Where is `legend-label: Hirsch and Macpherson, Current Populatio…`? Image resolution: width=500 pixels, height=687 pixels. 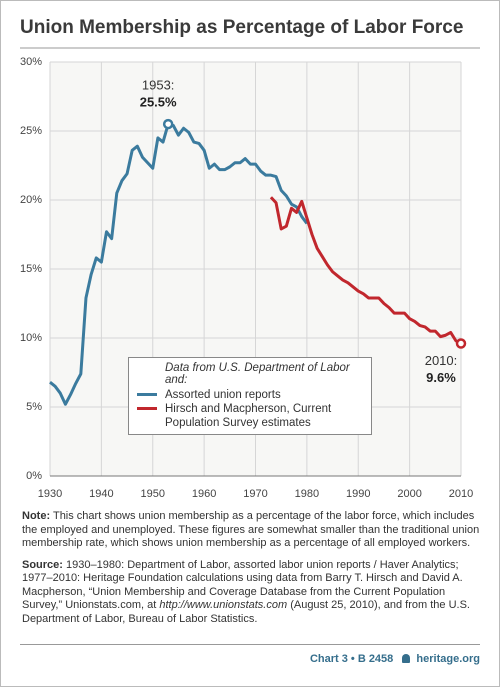
legend-label: Hirsch and Macpherson, Current Populatio… is located at coordinates (248, 416).